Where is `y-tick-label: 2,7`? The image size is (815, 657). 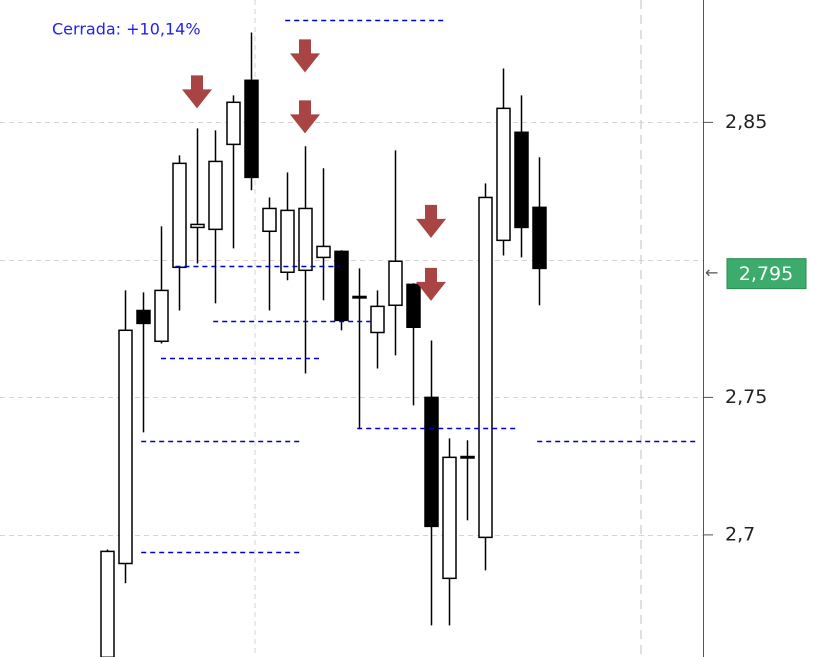
y-tick-label: 2,7 is located at coordinates (740, 534).